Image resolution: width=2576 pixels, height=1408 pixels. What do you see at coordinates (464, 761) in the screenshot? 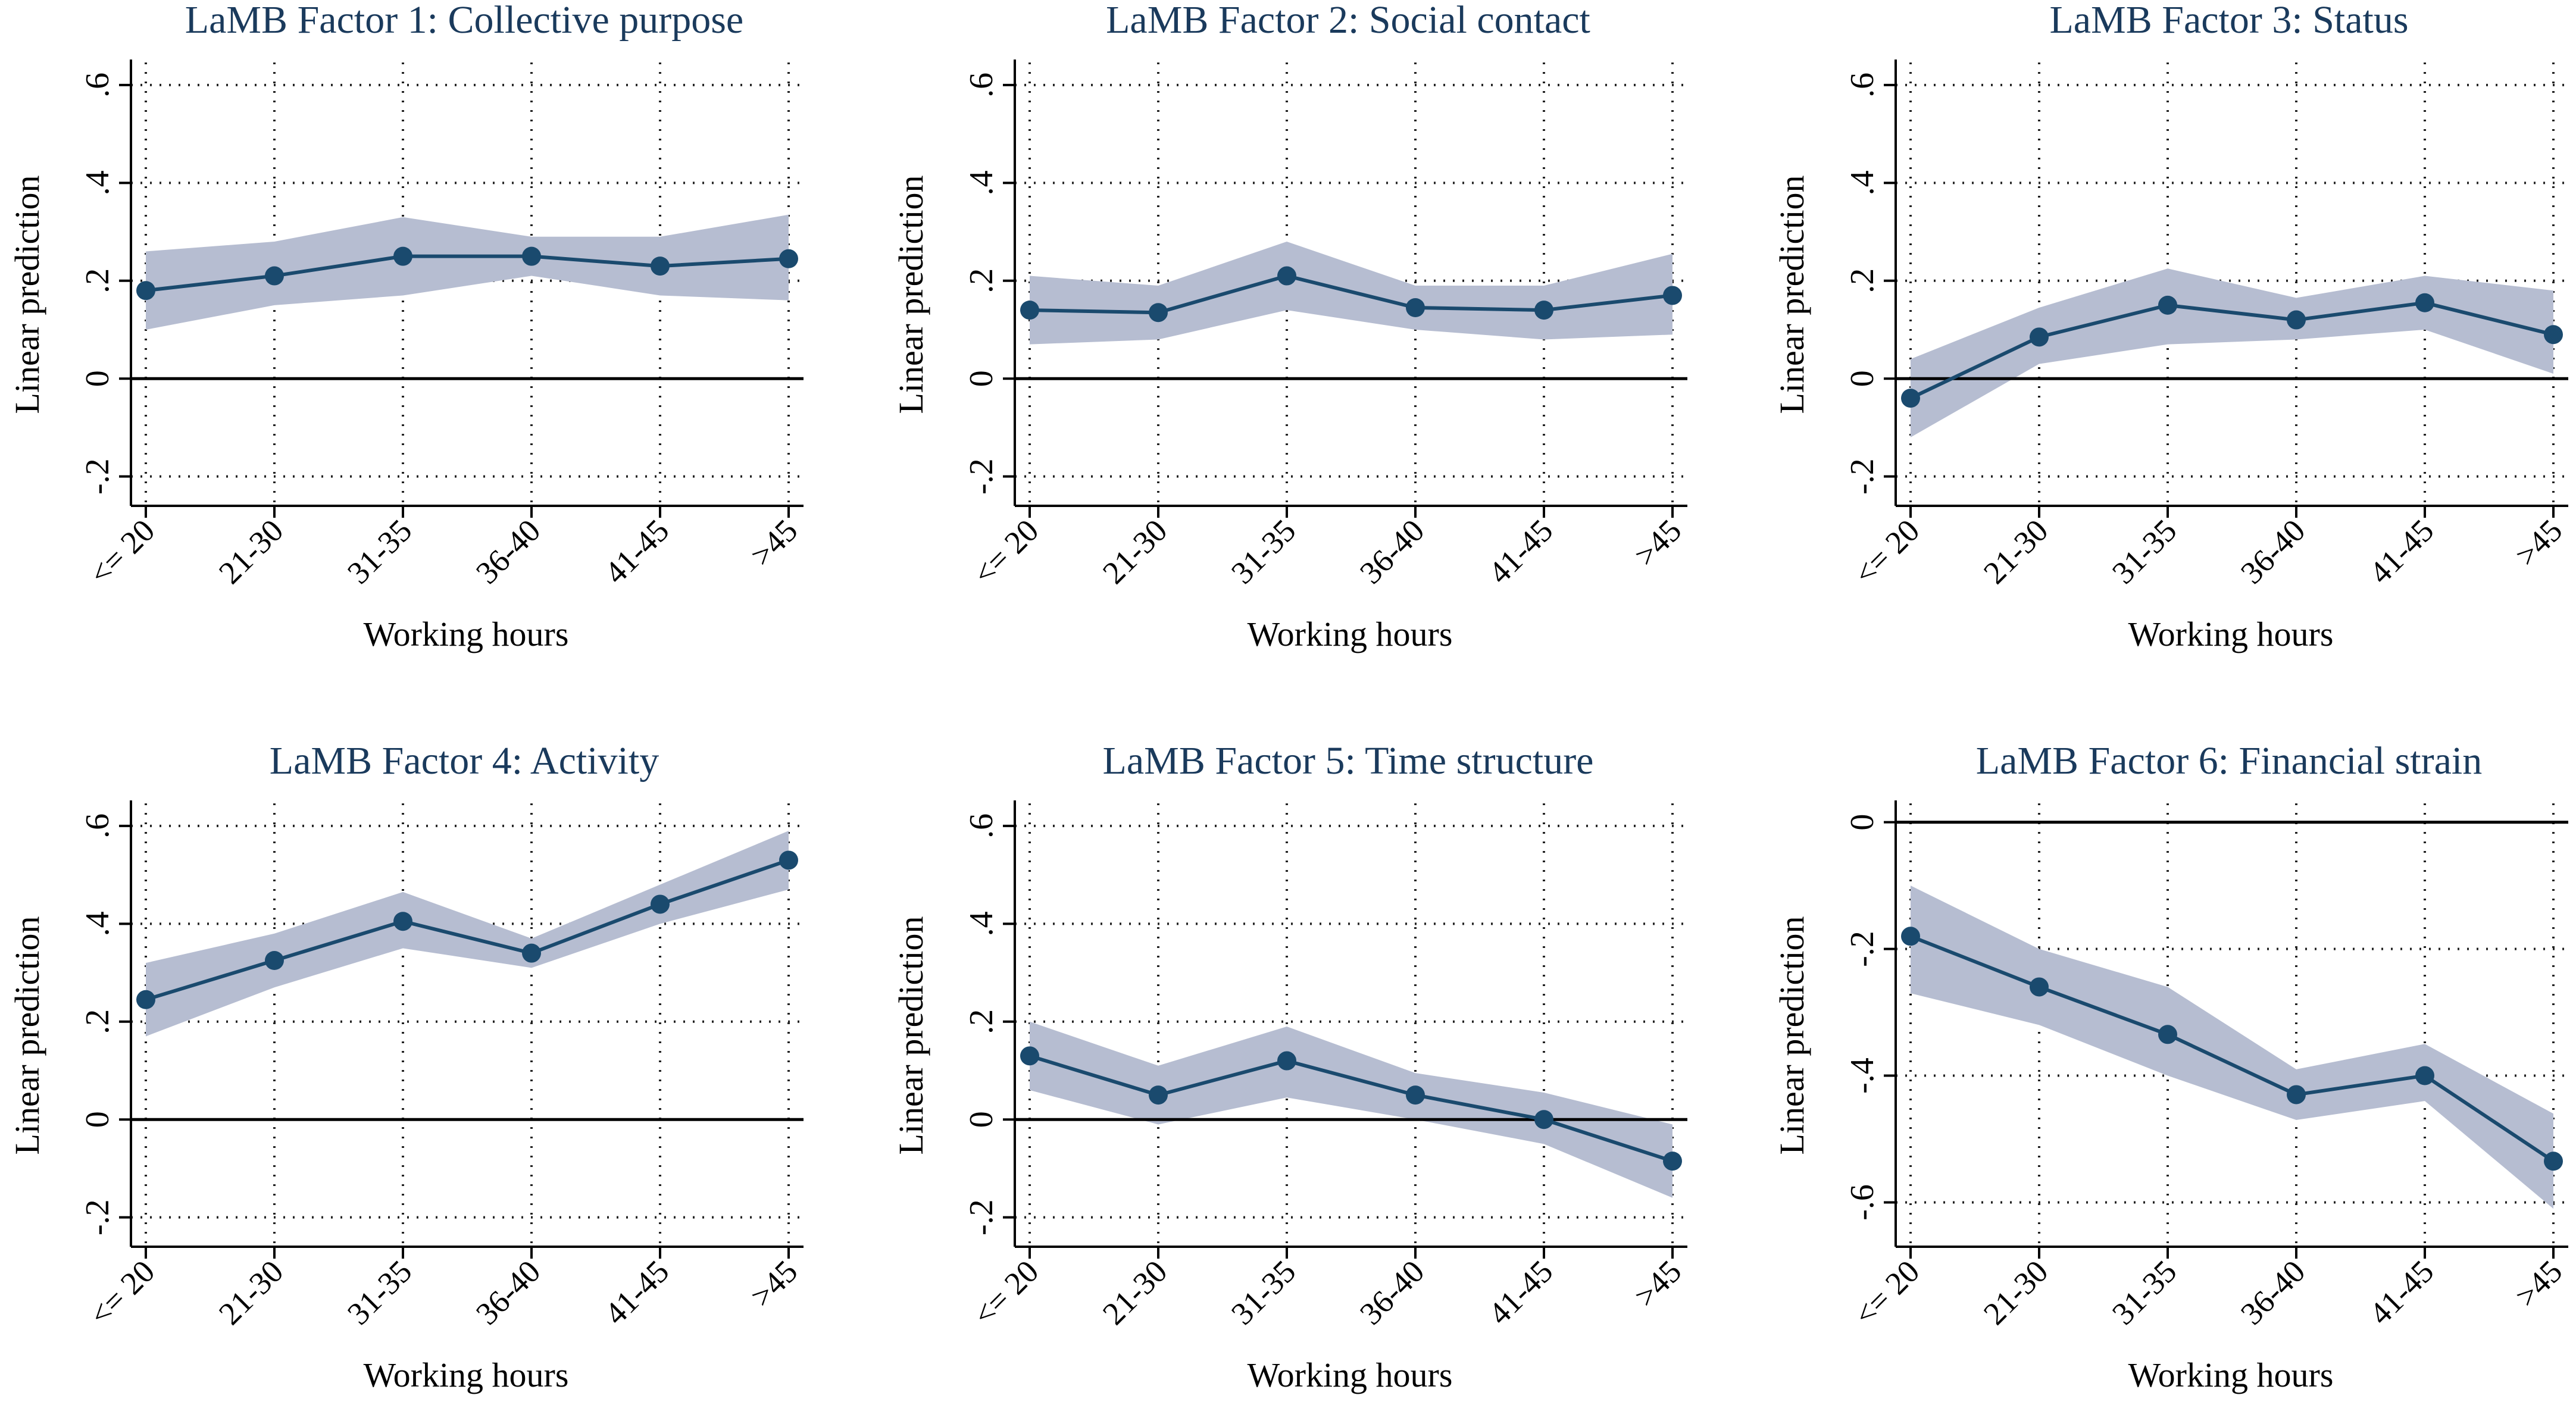
I see `chart-title: LaMB Factor 4: Activity` at bounding box center [464, 761].